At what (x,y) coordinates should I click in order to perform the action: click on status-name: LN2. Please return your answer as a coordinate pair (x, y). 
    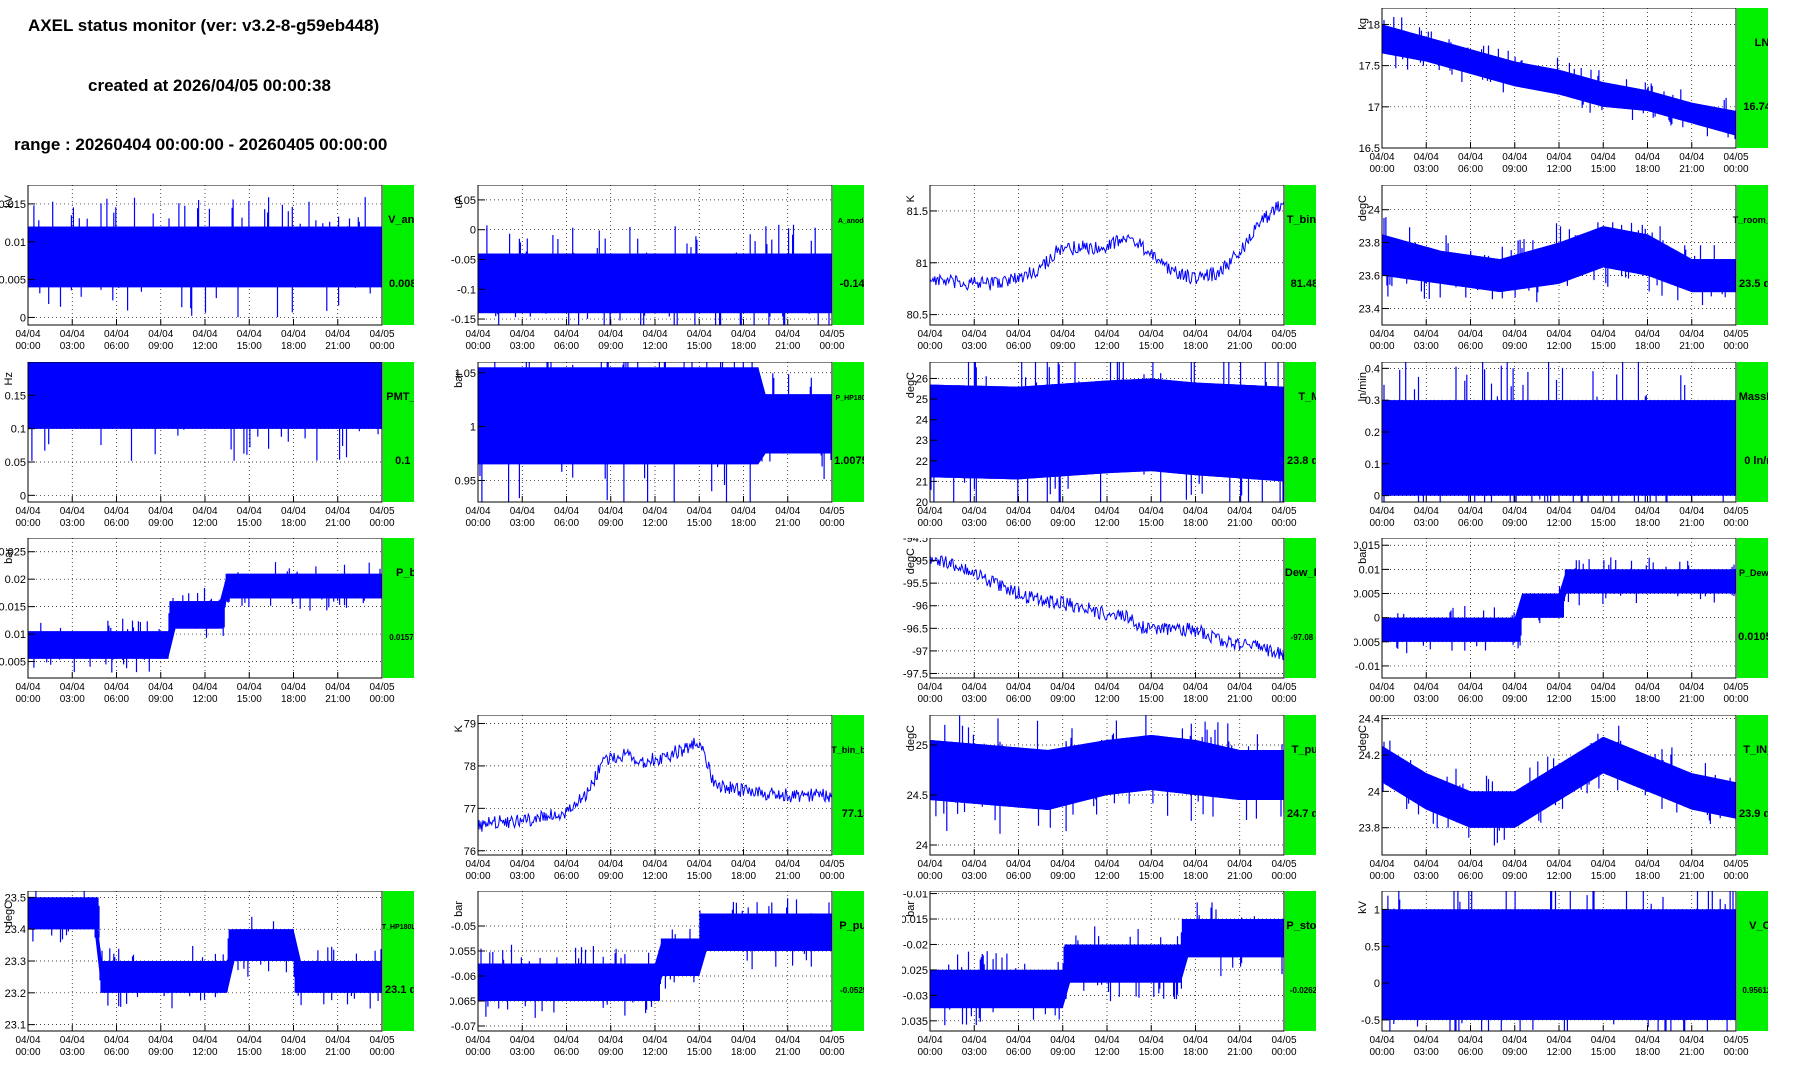
    Looking at the image, I should click on (1761, 43).